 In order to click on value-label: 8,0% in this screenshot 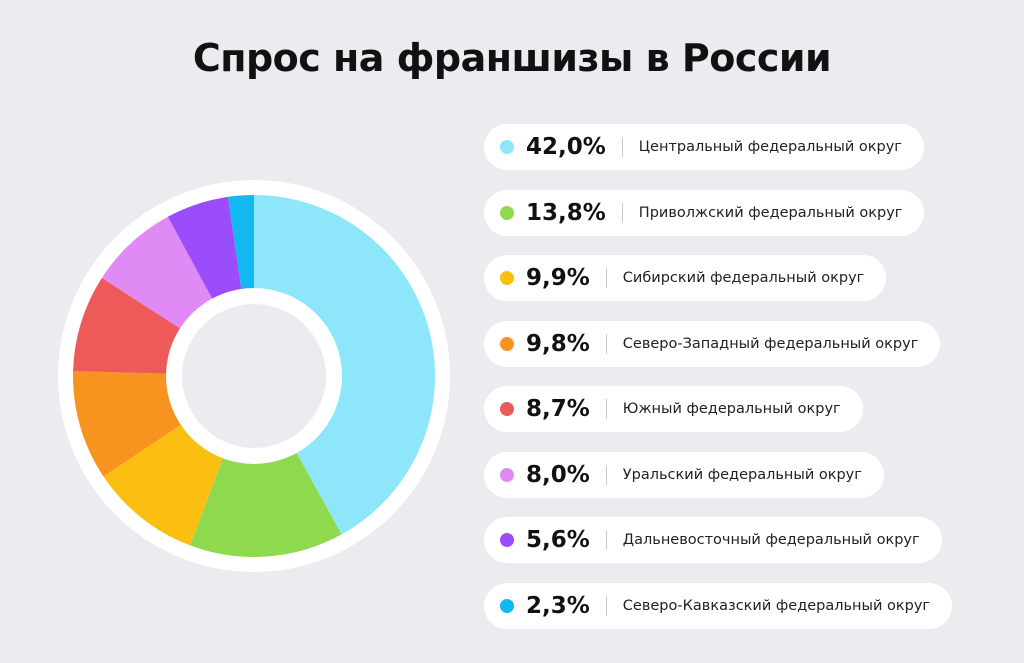, I will do `click(558, 474)`.